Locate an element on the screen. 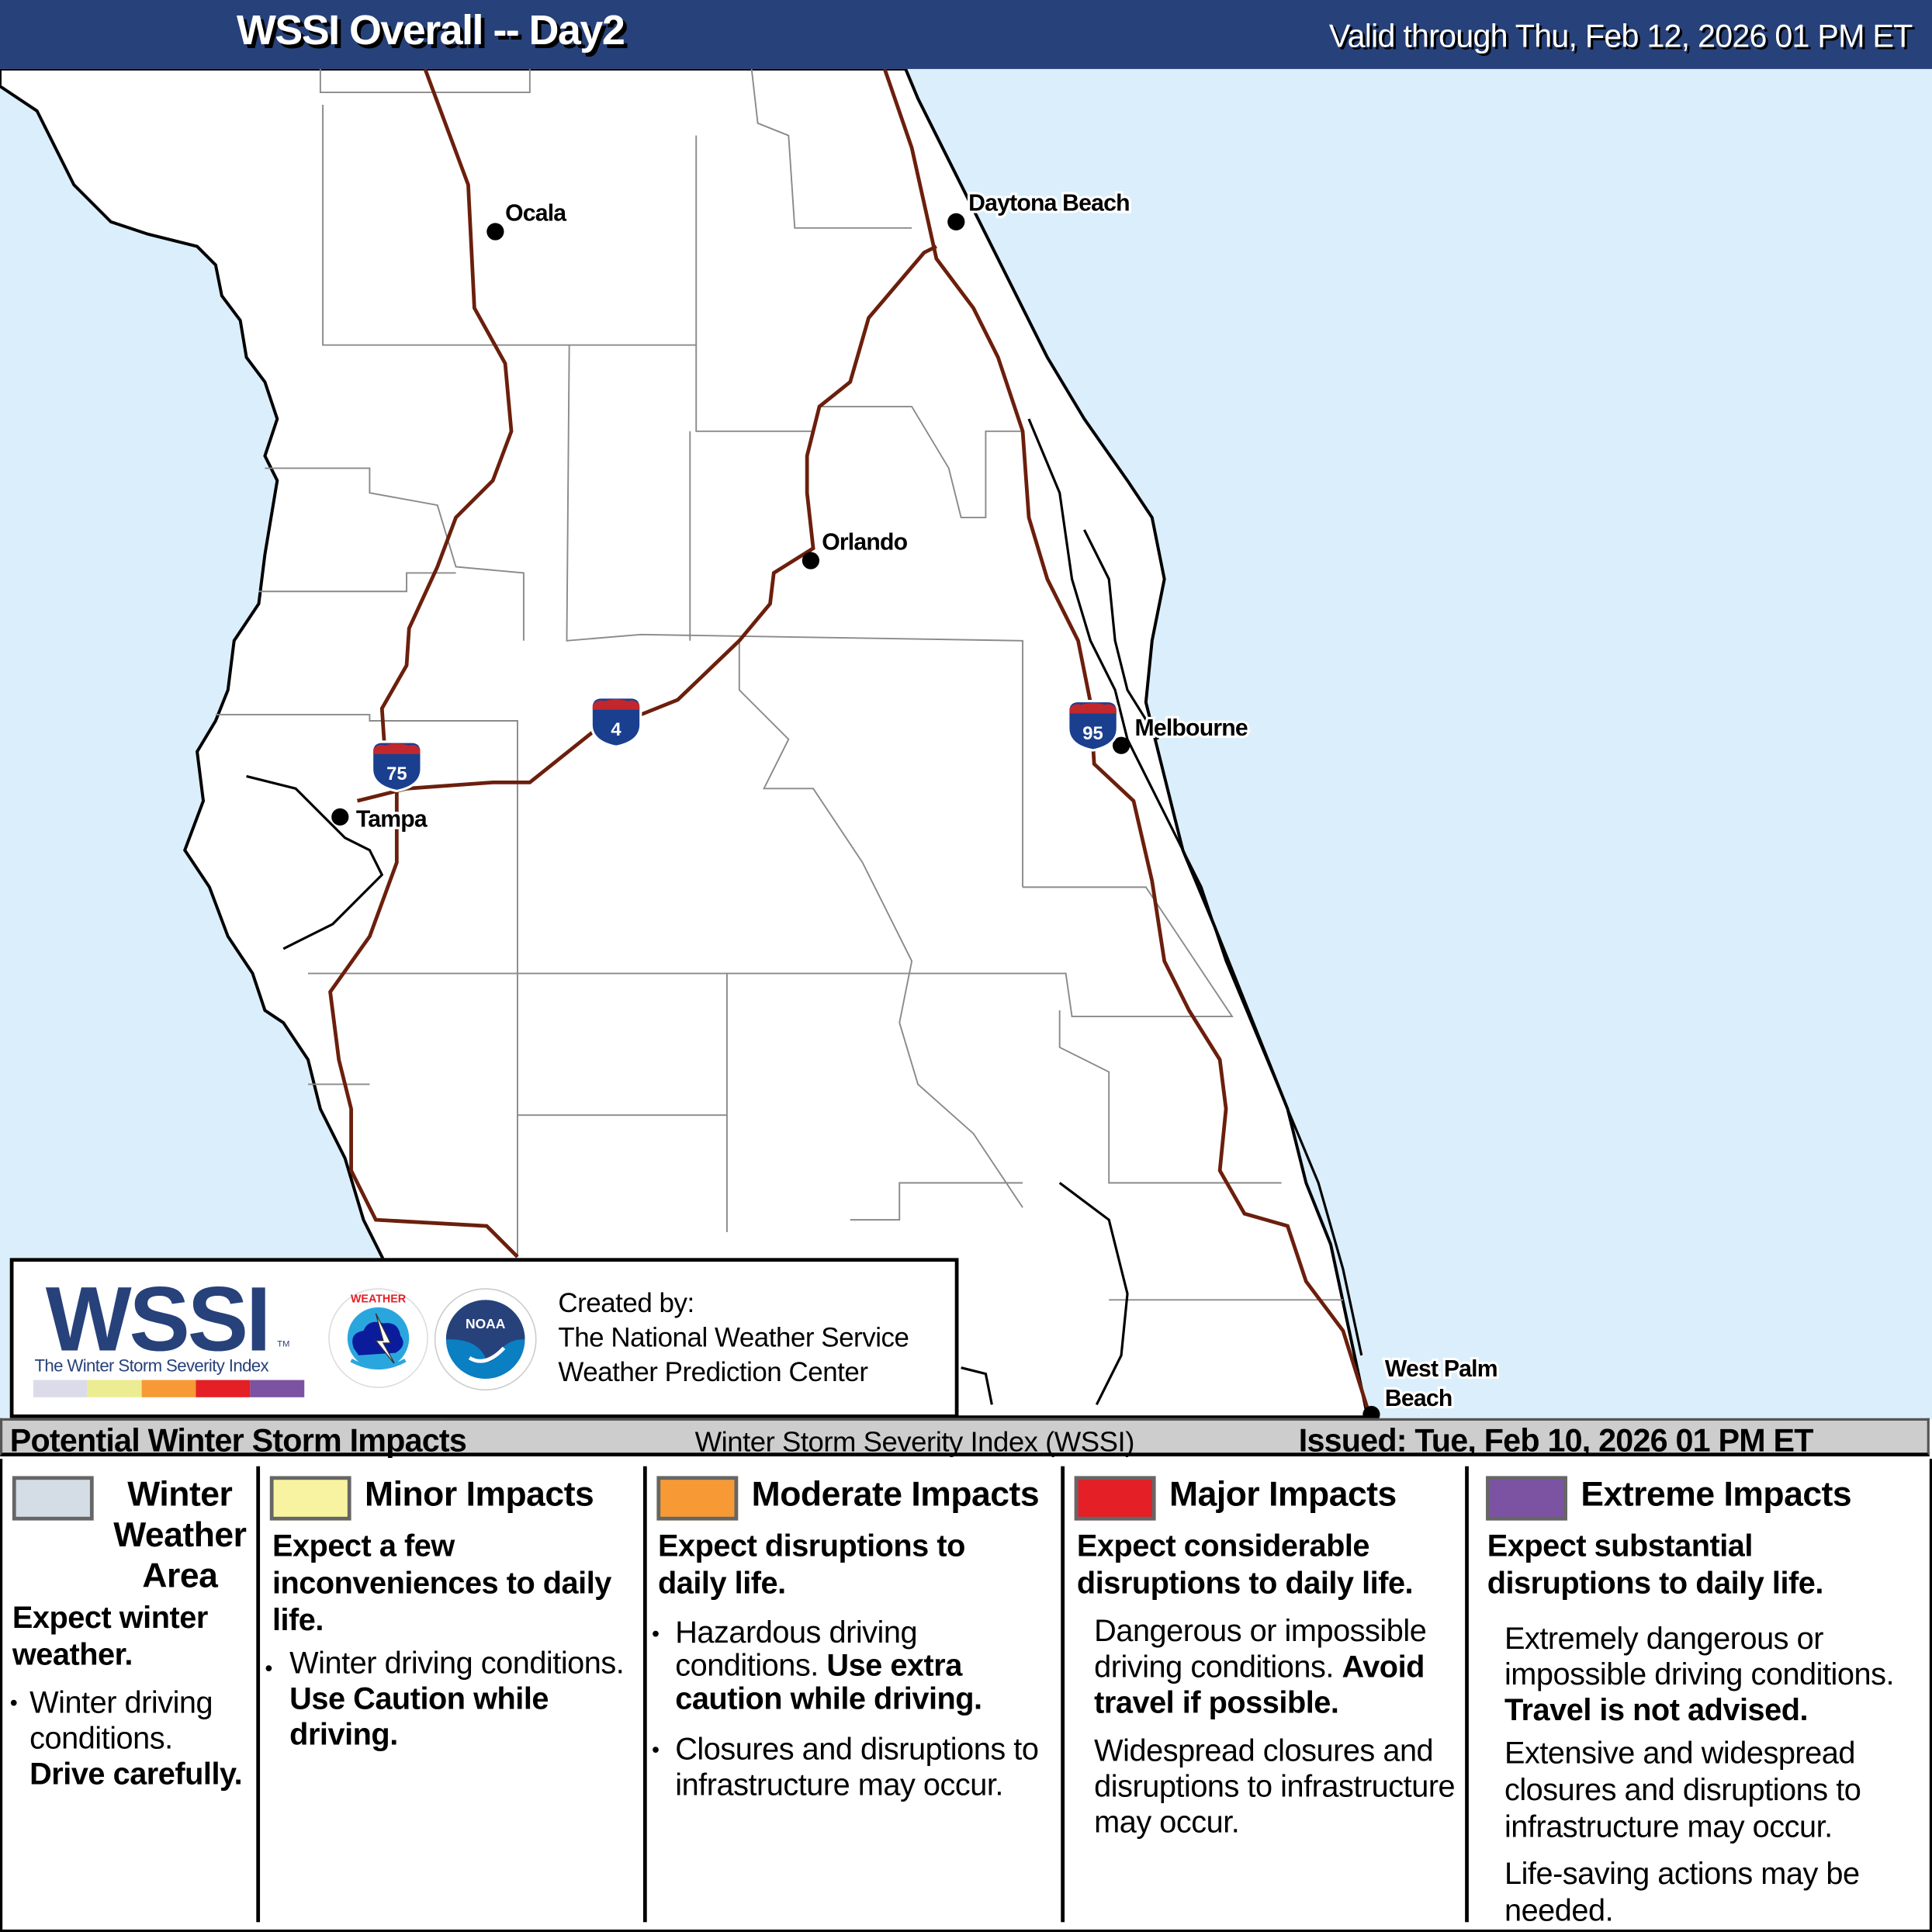 The height and width of the screenshot is (1932, 1932). city-label-ocala: Ocala is located at coordinates (535, 213).